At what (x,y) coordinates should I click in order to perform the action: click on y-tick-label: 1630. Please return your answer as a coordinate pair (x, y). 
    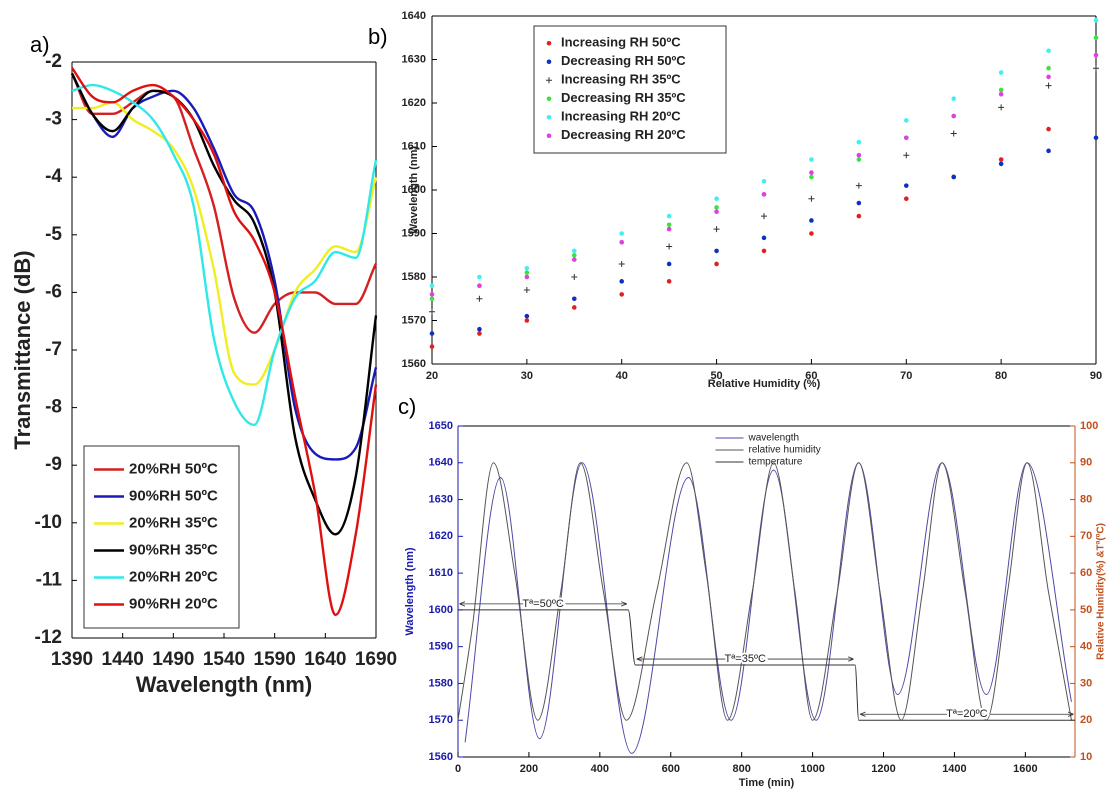
    Looking at the image, I should click on (414, 59).